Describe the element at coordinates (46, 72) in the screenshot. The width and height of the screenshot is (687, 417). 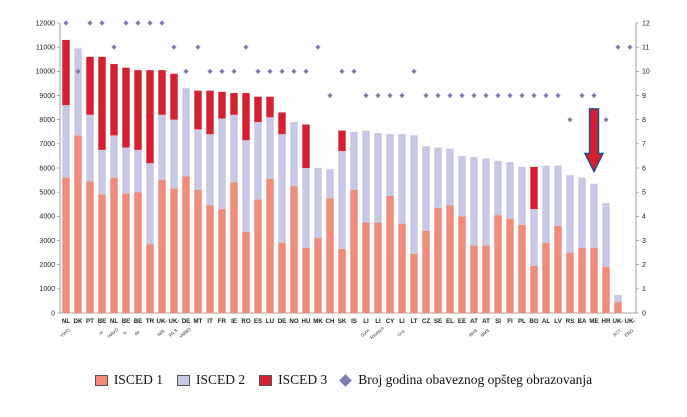
I see `left-tick-label: 10000` at that location.